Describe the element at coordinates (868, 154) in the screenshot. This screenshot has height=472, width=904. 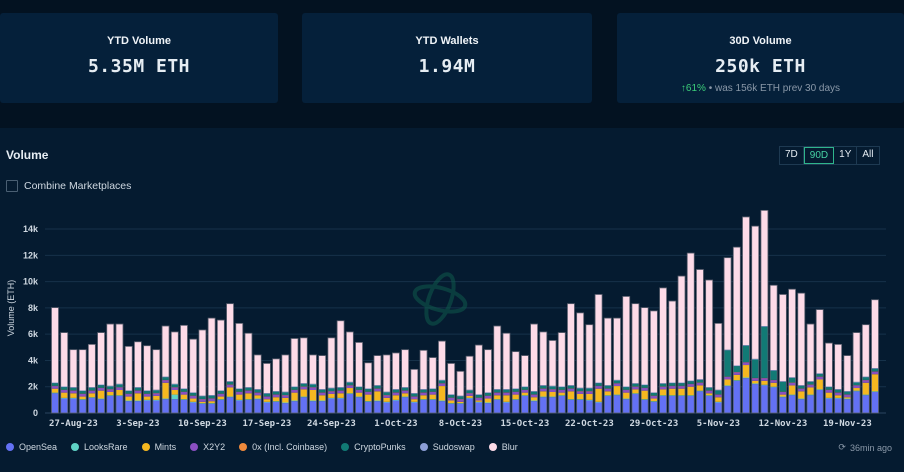
I see `range-all-button: All` at that location.